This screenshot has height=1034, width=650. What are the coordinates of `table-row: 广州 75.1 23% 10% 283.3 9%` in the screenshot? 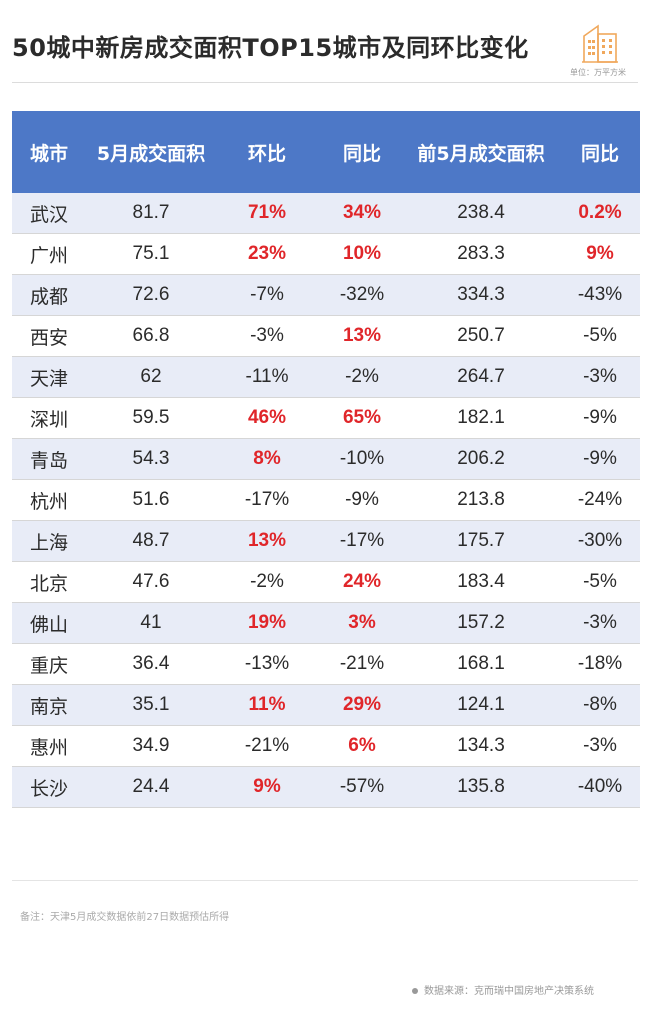 It's located at (326, 254).